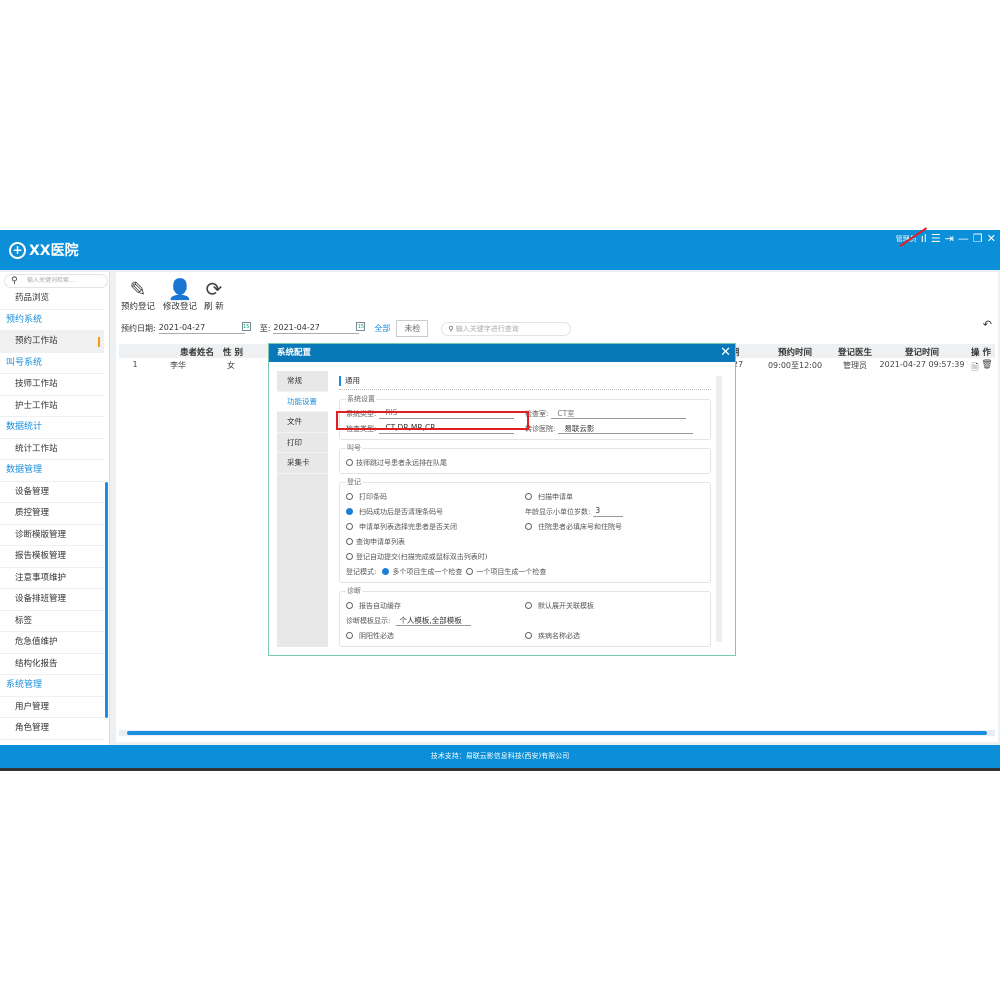 The height and width of the screenshot is (1000, 1000). I want to click on group-legend: 诊断, so click(354, 591).